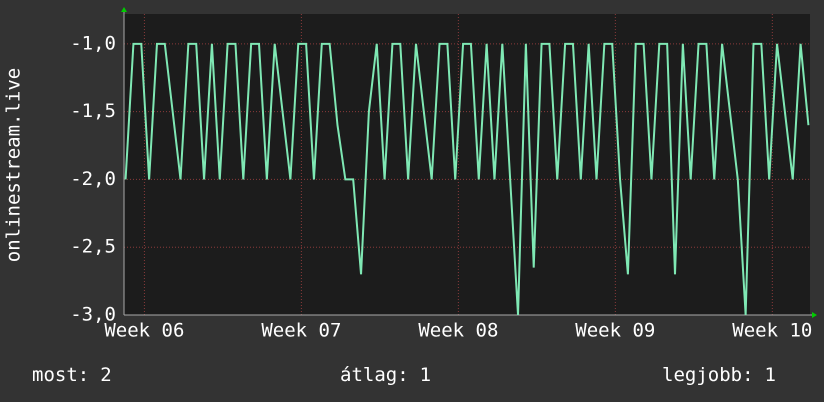 The image size is (824, 402). I want to click on legend-stat: most: 2, so click(72, 375).